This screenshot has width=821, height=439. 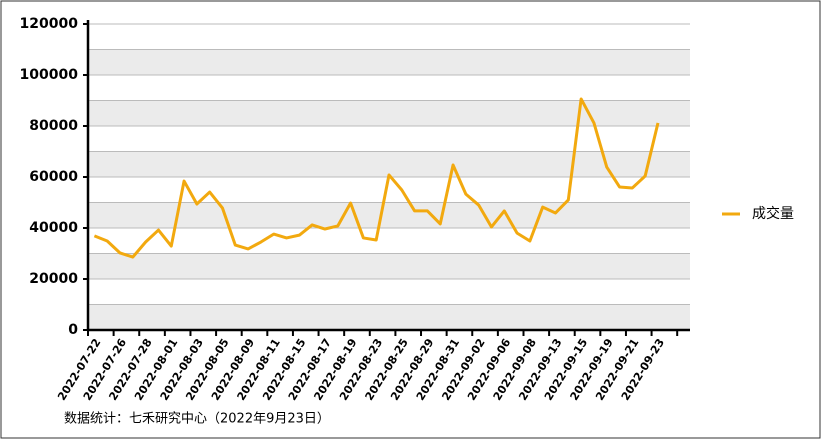 What do you see at coordinates (49, 75) in the screenshot?
I see `y-tick-label: 100000` at bounding box center [49, 75].